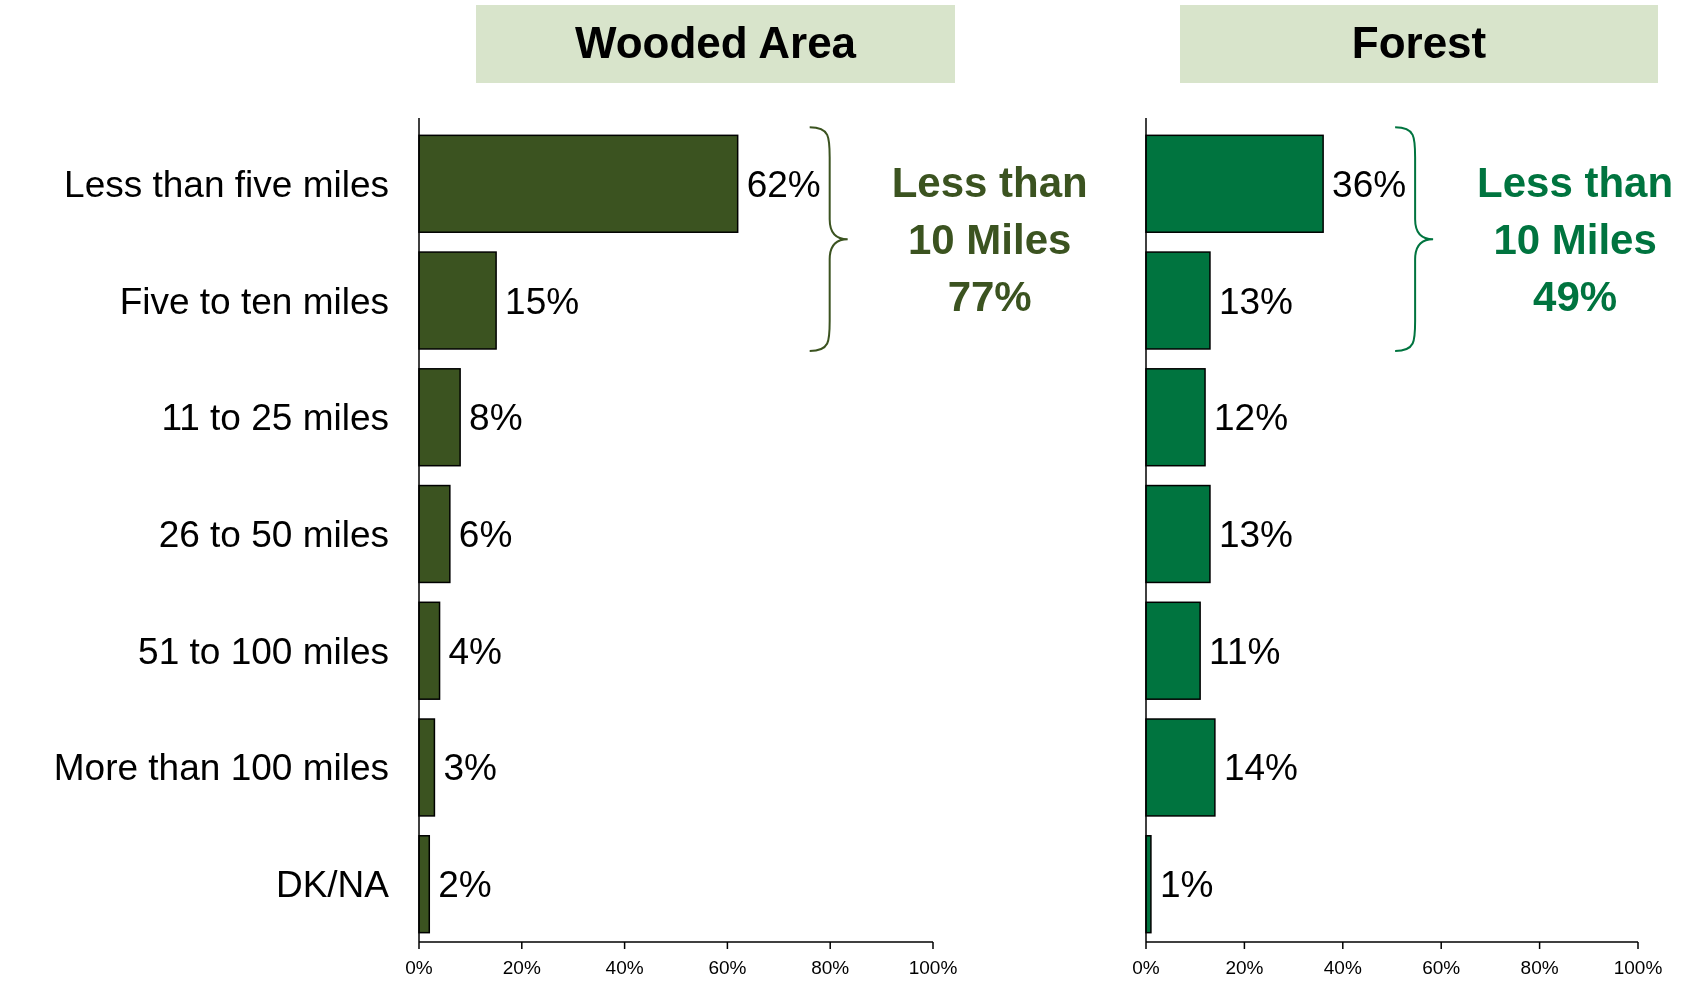 This screenshot has width=1701, height=986. What do you see at coordinates (475, 651) in the screenshot?
I see `data-label: 4%` at bounding box center [475, 651].